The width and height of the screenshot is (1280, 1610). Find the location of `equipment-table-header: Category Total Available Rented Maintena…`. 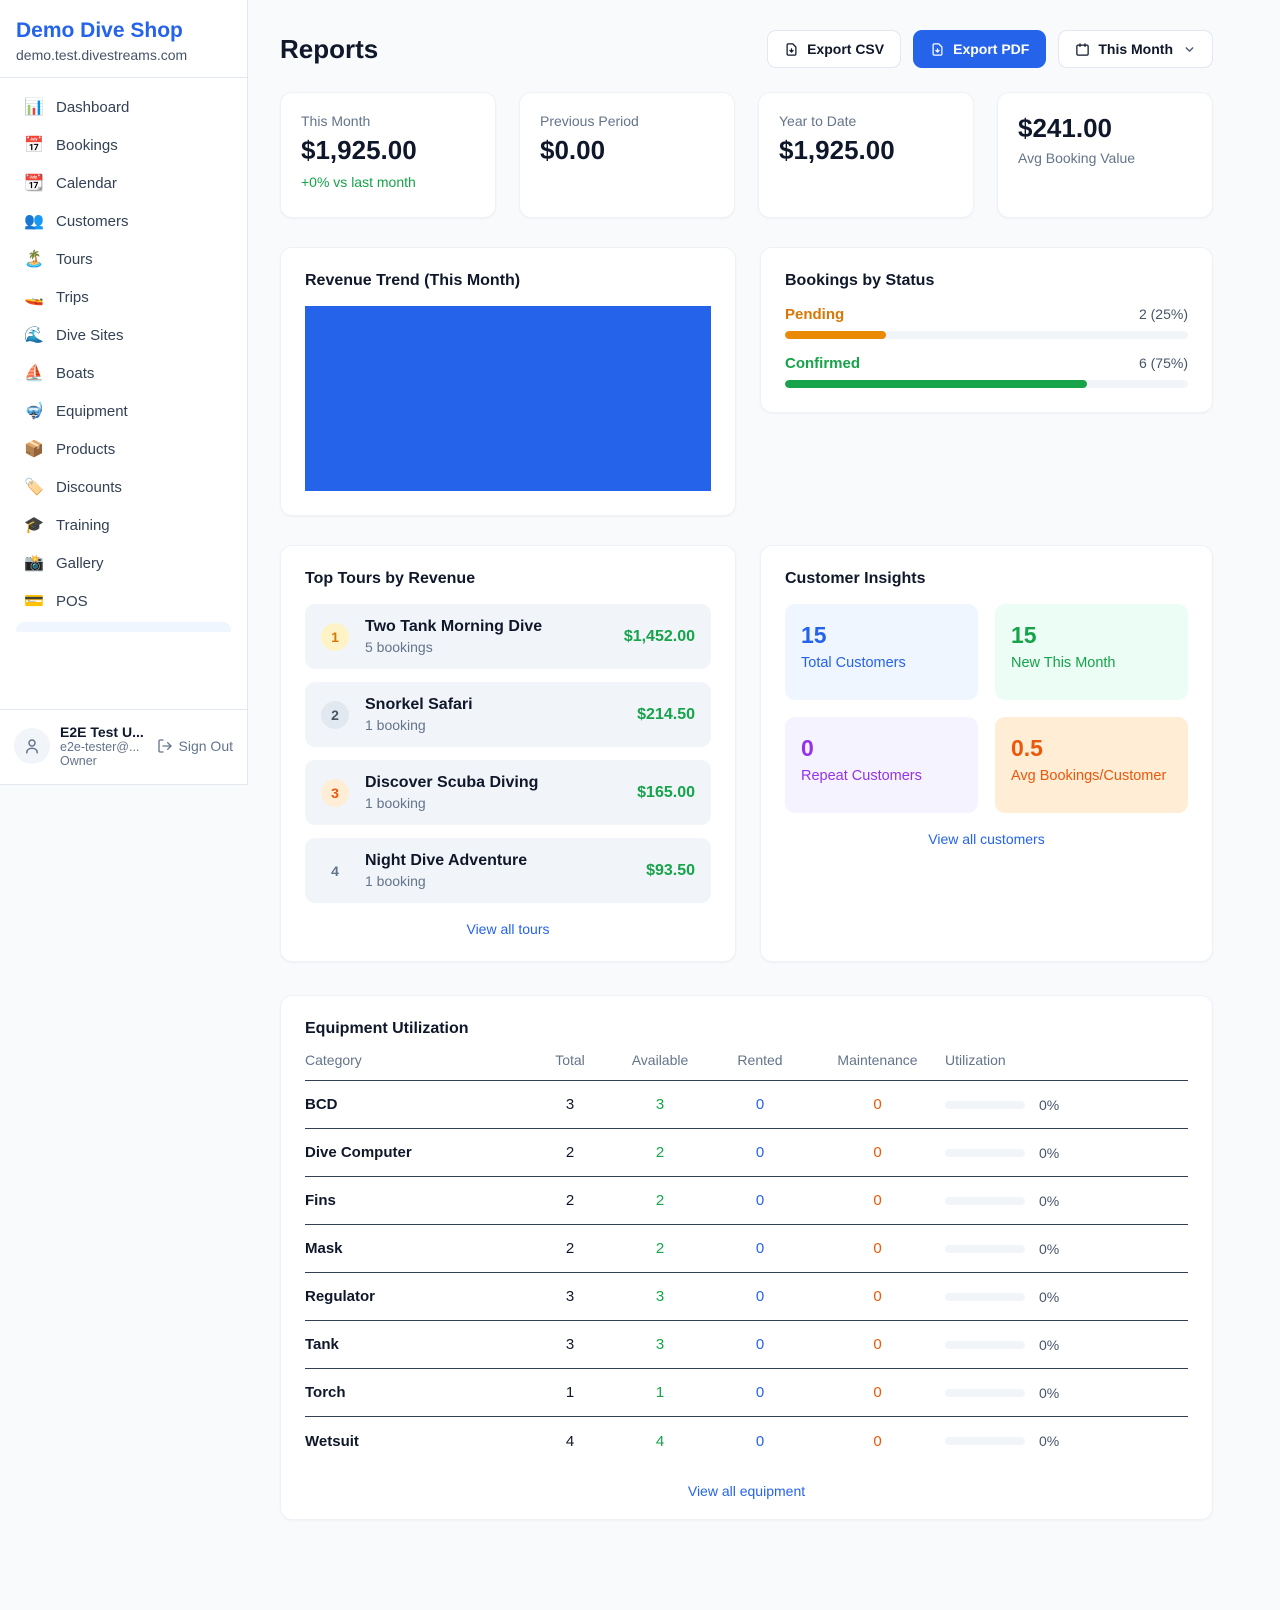

equipment-table-header: Category Total Available Rented Maintena… is located at coordinates (746, 1066).